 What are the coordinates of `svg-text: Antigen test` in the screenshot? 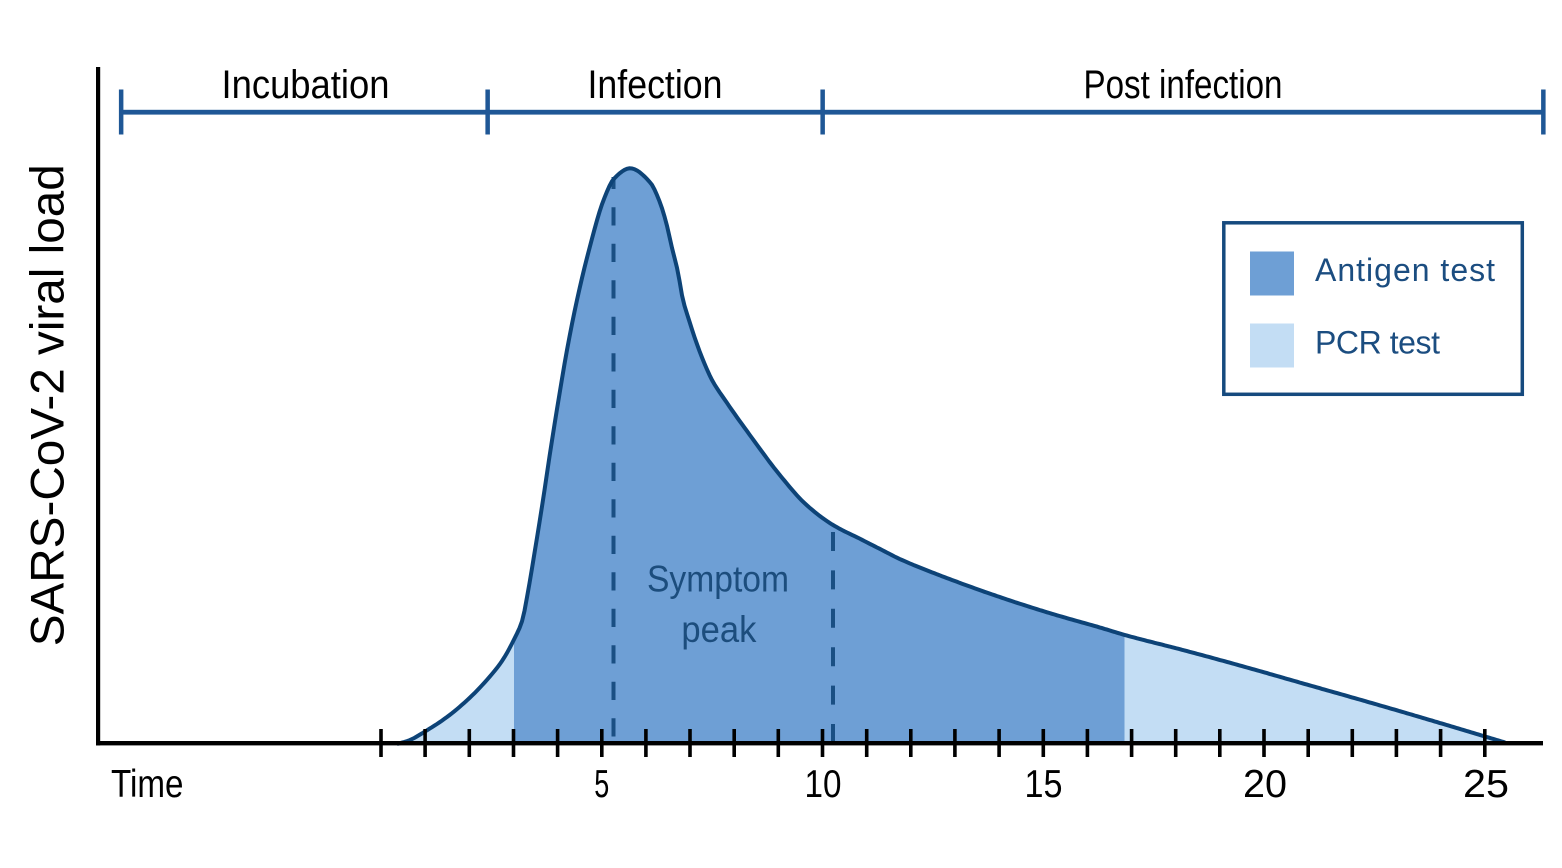 It's located at (1405, 270).